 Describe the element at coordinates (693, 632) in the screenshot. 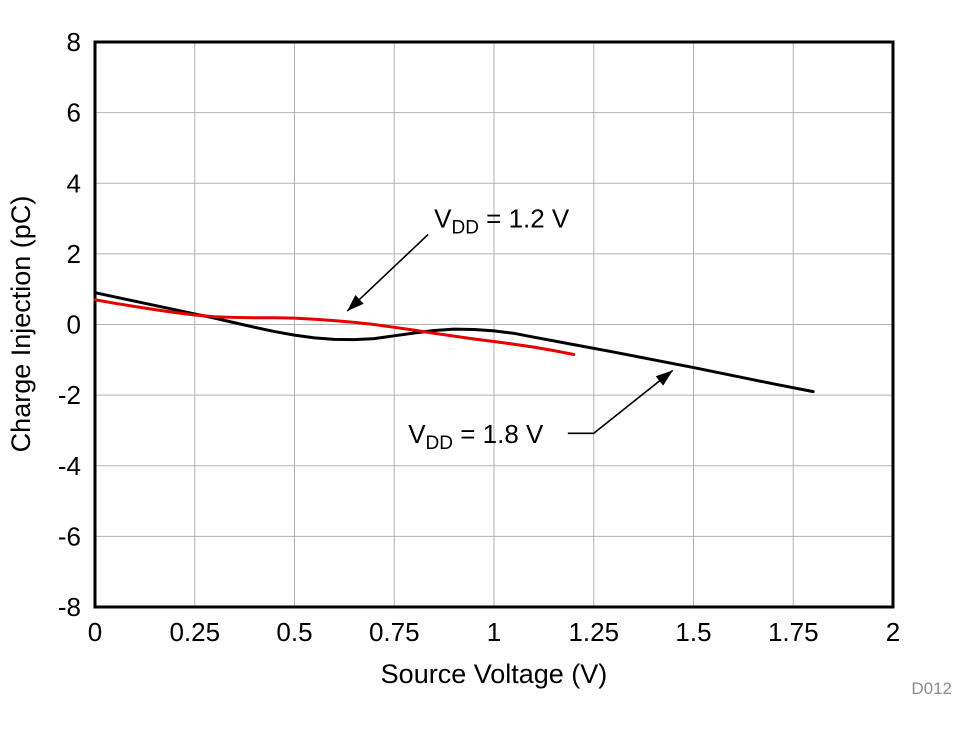

I see `x-tick-label: 1.5` at that location.